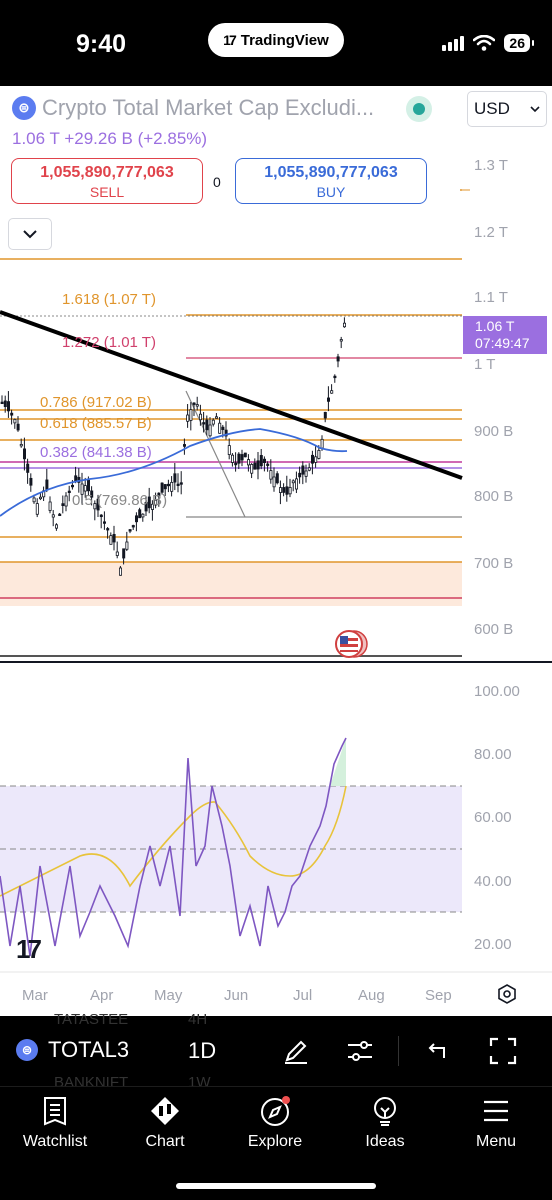  I want to click on price-change-percent: (+2.85%), so click(172, 138).